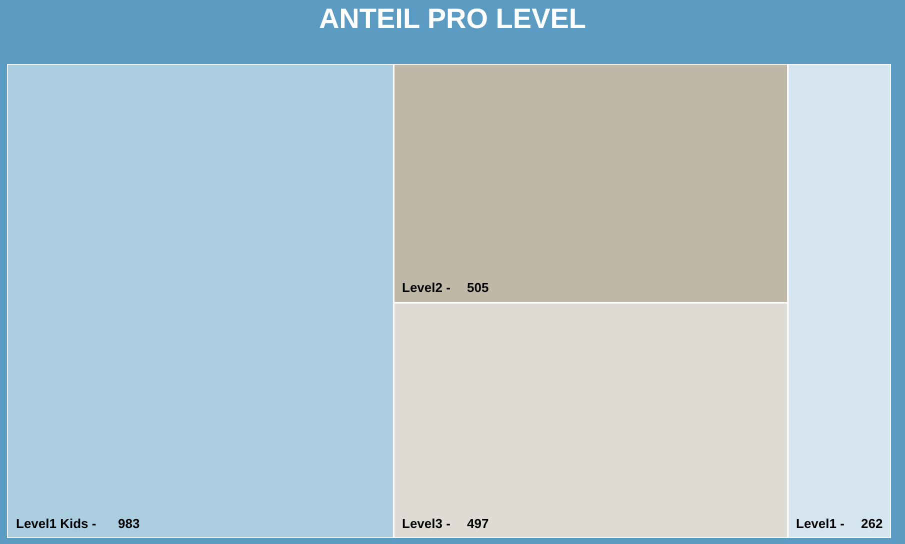  Describe the element at coordinates (478, 523) in the screenshot. I see `data-label: 497` at that location.